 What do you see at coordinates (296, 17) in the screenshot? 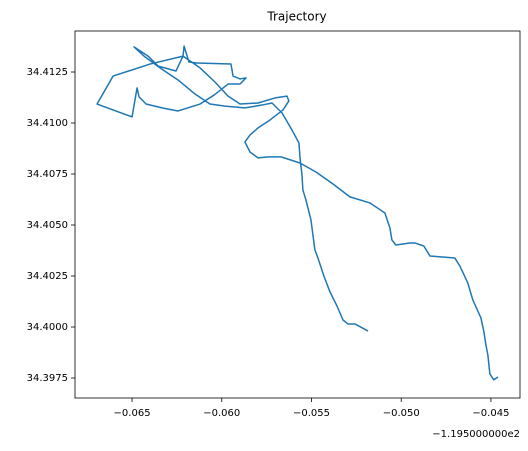
I see `chart-title: Trajectory` at bounding box center [296, 17].